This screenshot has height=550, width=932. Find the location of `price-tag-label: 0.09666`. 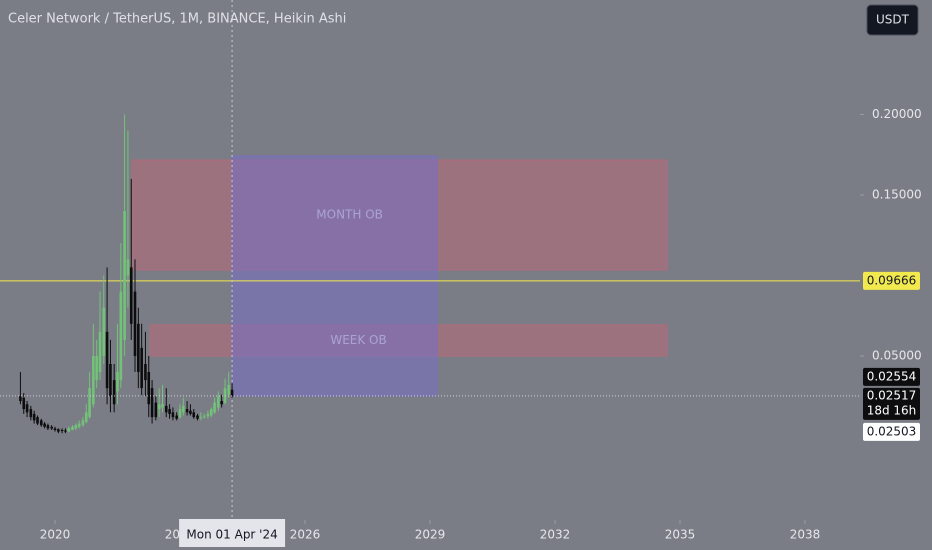

price-tag-label: 0.09666 is located at coordinates (892, 280).